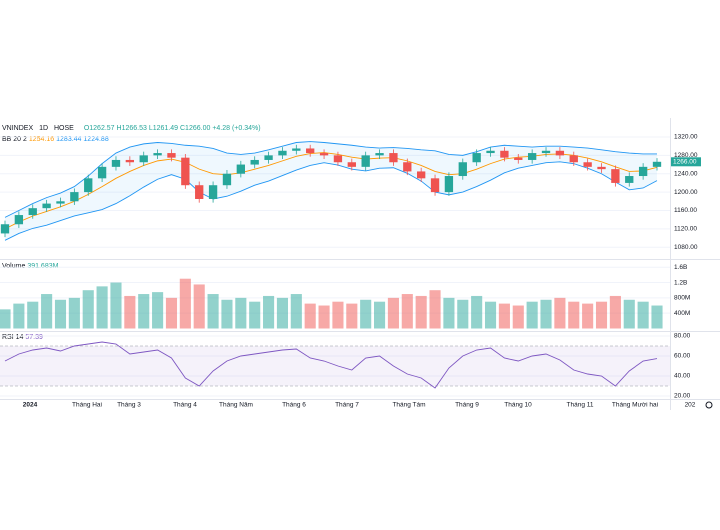 This screenshot has height=530, width=720. Describe the element at coordinates (682, 298) in the screenshot. I see `y-tick-label: 800M` at that location.